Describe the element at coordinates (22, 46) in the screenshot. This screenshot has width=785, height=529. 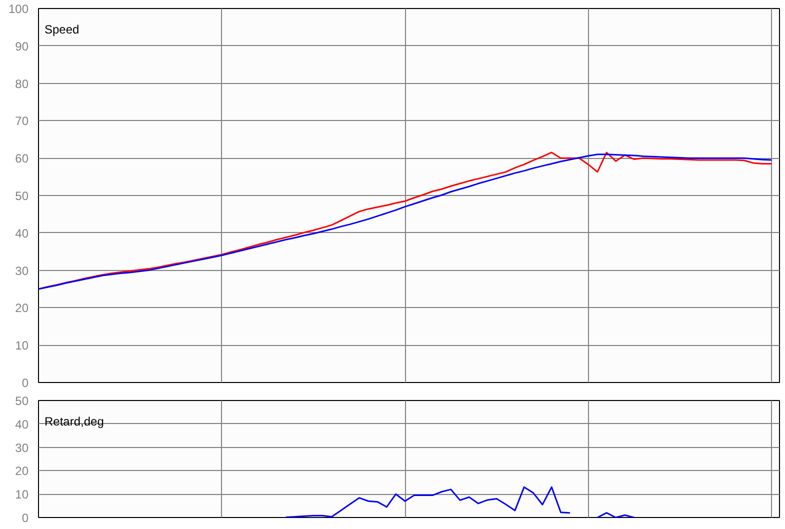
I see `y-tick-label: 90` at that location.